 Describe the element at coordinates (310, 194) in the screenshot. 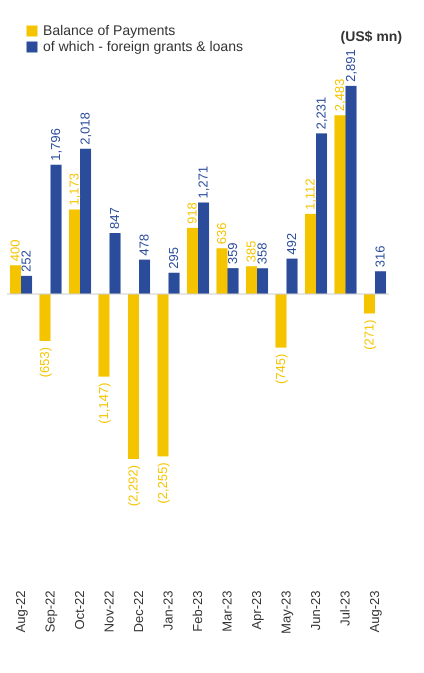

I see `data-label: 1,112` at that location.